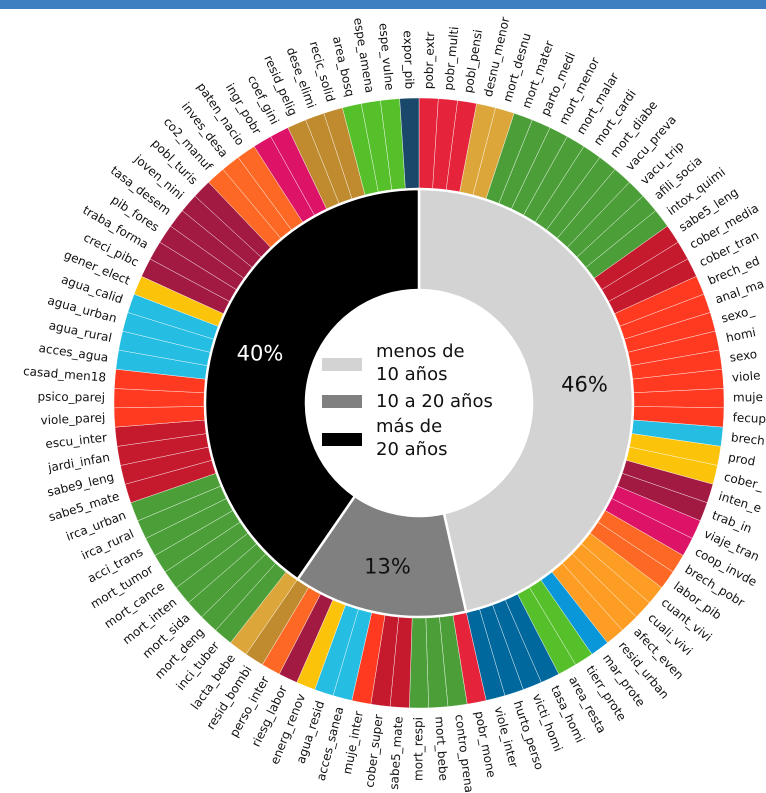  I want to click on outer-slice-label: brech, so click(747, 439).